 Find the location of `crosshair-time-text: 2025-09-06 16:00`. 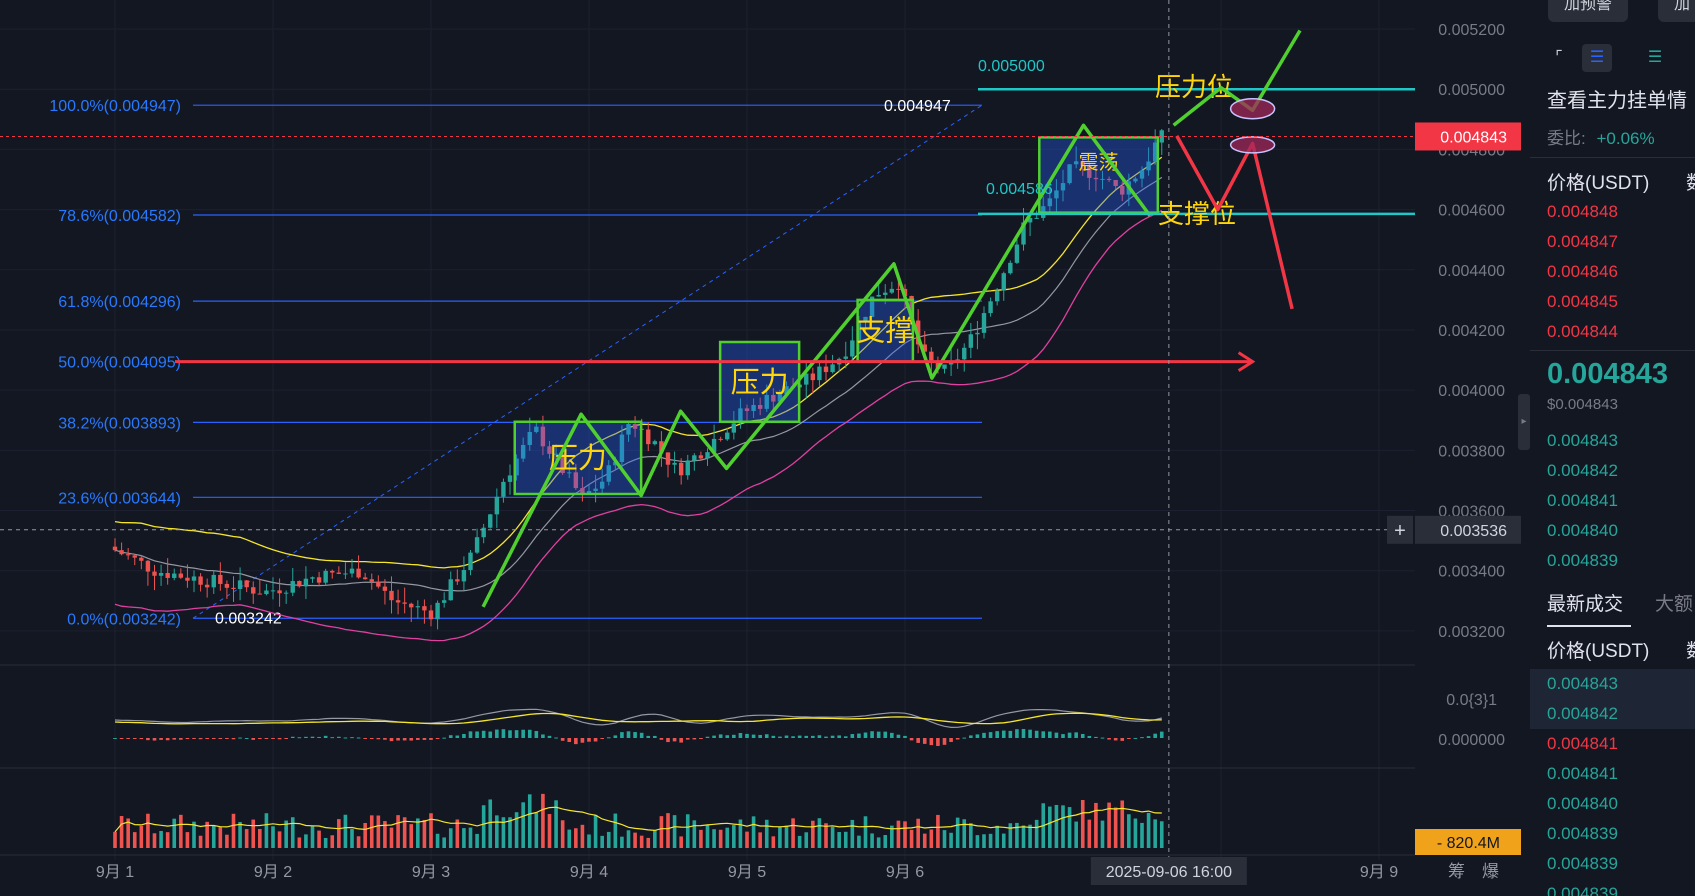

crosshair-time-text: 2025-09-06 16:00 is located at coordinates (1169, 872).